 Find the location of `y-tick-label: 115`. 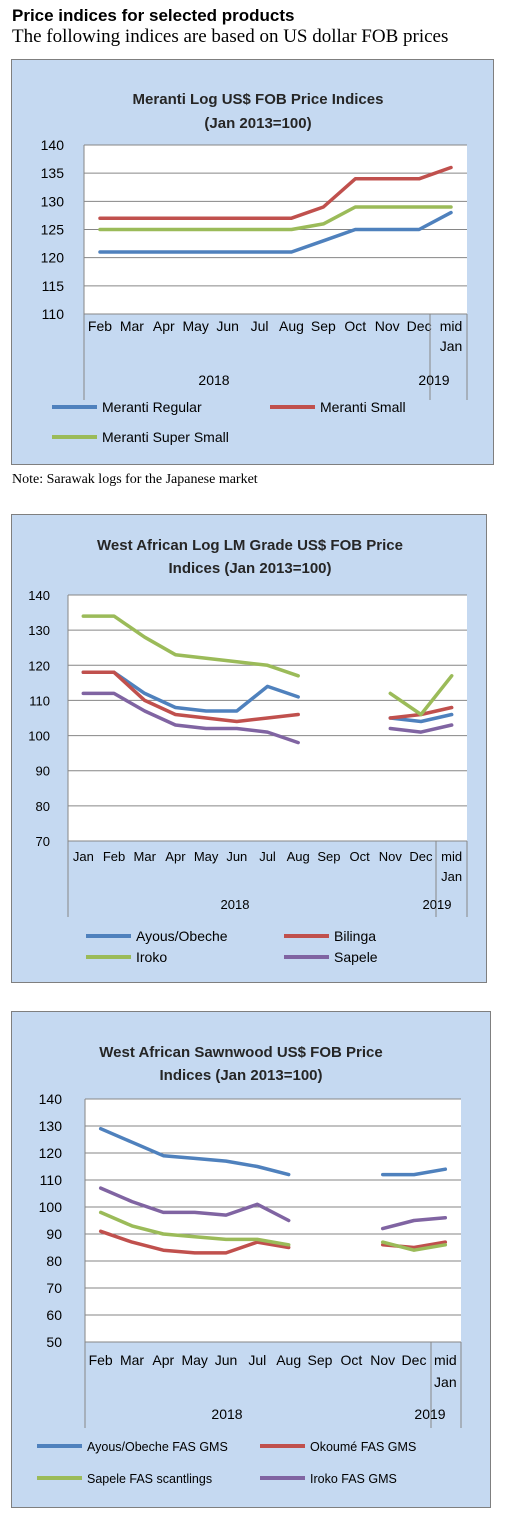

y-tick-label: 115 is located at coordinates (53, 286).